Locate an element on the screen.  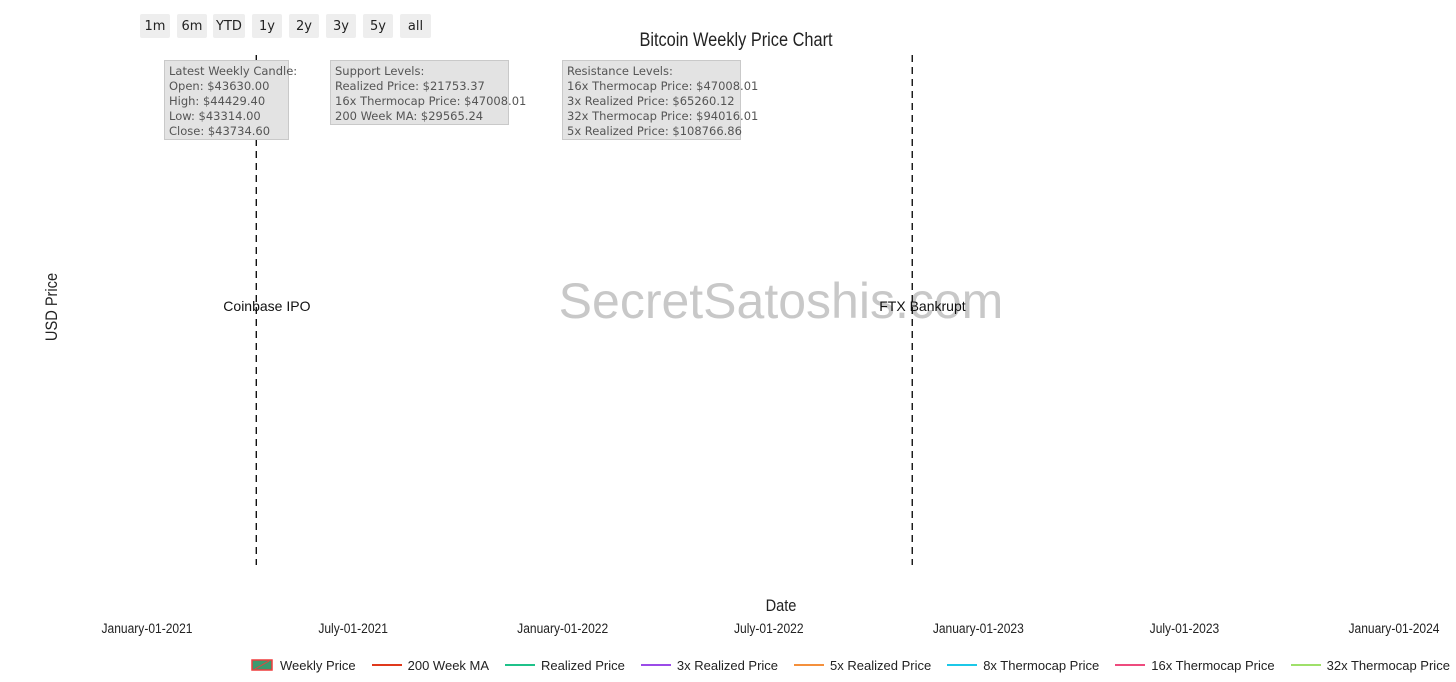
support-16x-thermocap: 16x Thermocap Price: $47008.01 is located at coordinates (431, 101).